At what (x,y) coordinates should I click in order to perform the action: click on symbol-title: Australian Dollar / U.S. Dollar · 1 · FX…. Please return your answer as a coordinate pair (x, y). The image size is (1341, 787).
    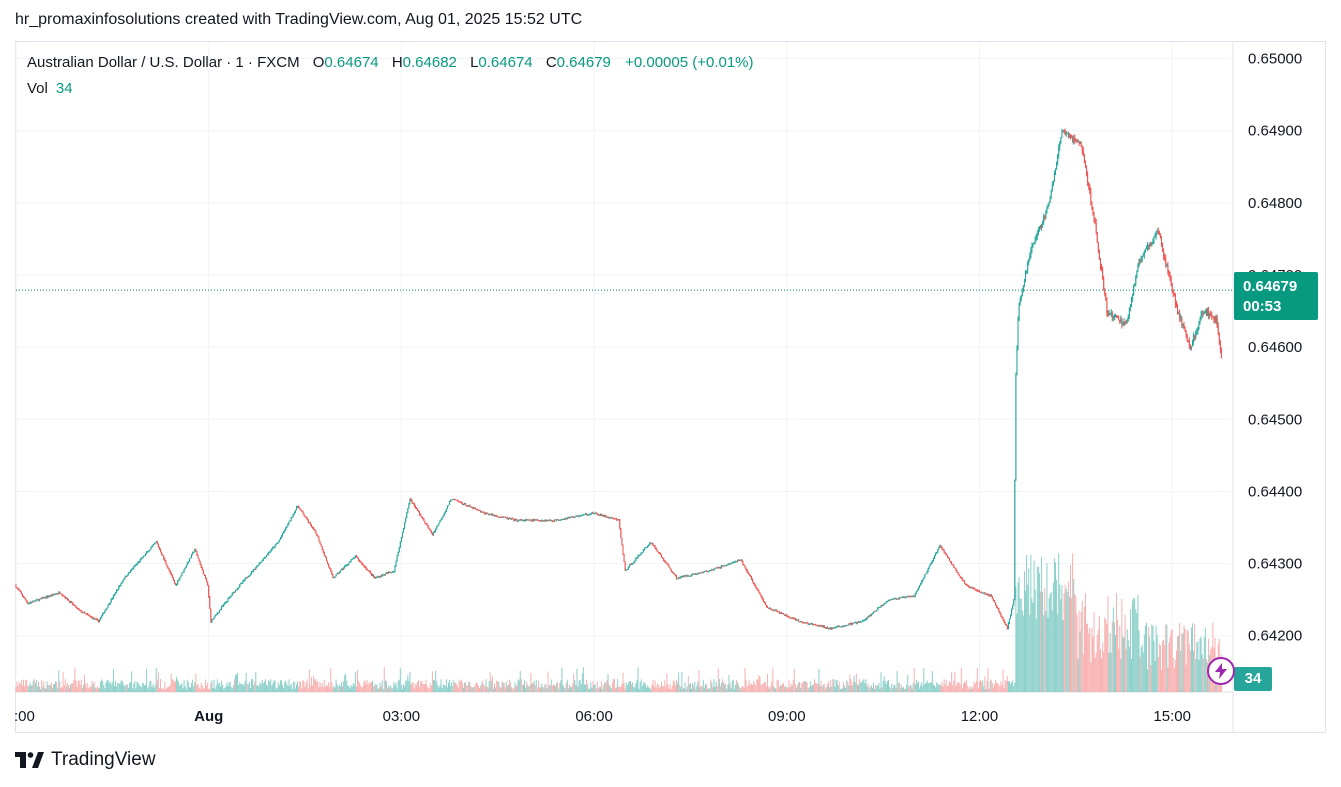
    Looking at the image, I should click on (163, 62).